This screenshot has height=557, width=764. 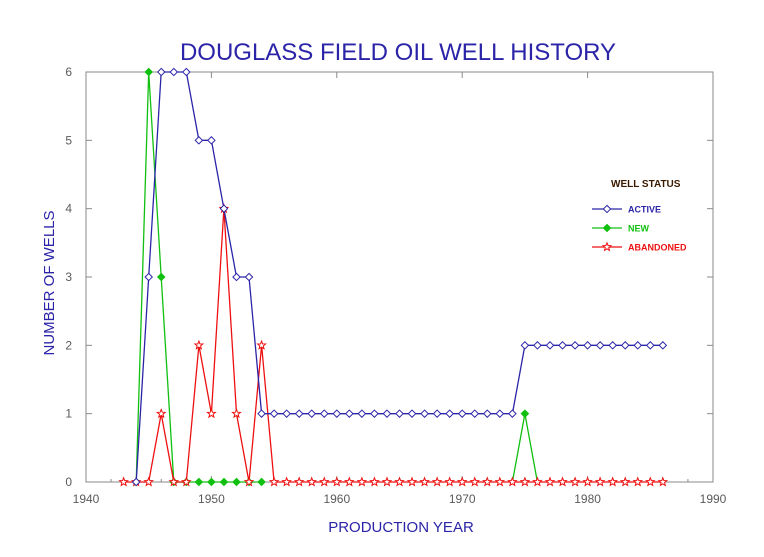 What do you see at coordinates (621, 229) in the screenshot?
I see `legend-item-new: NEW` at bounding box center [621, 229].